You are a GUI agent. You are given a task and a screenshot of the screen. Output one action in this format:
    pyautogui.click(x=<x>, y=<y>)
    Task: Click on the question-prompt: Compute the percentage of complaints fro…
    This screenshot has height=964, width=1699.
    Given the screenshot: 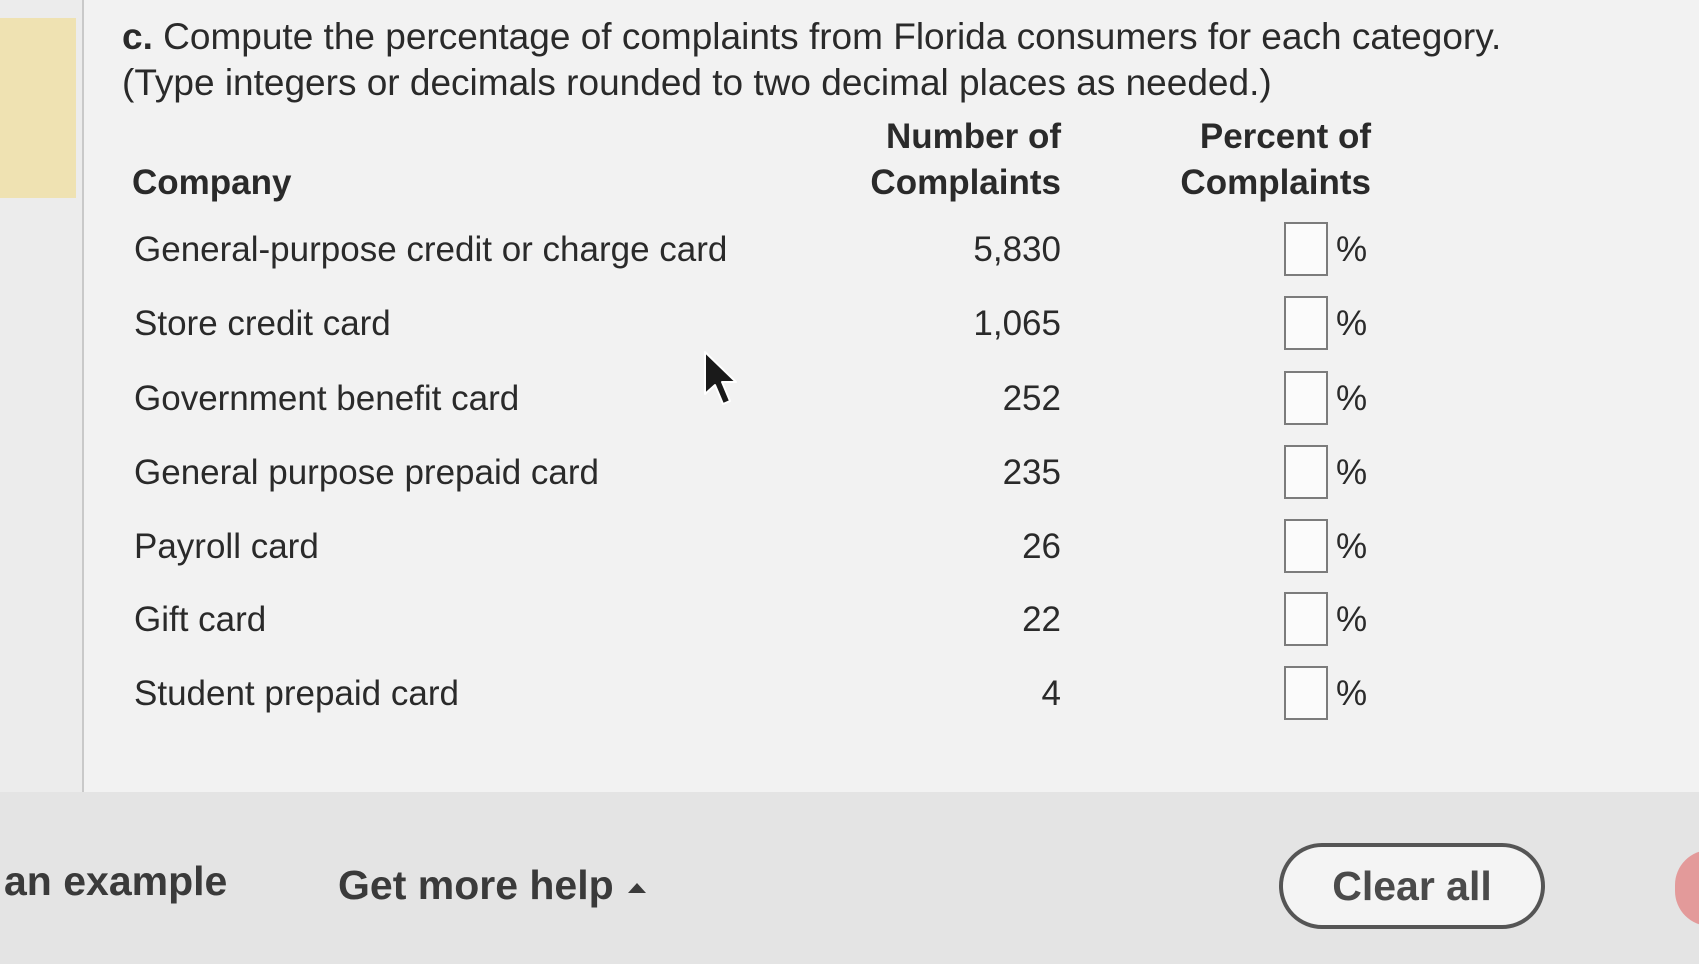 What is the action you would take?
    pyautogui.click(x=832, y=36)
    